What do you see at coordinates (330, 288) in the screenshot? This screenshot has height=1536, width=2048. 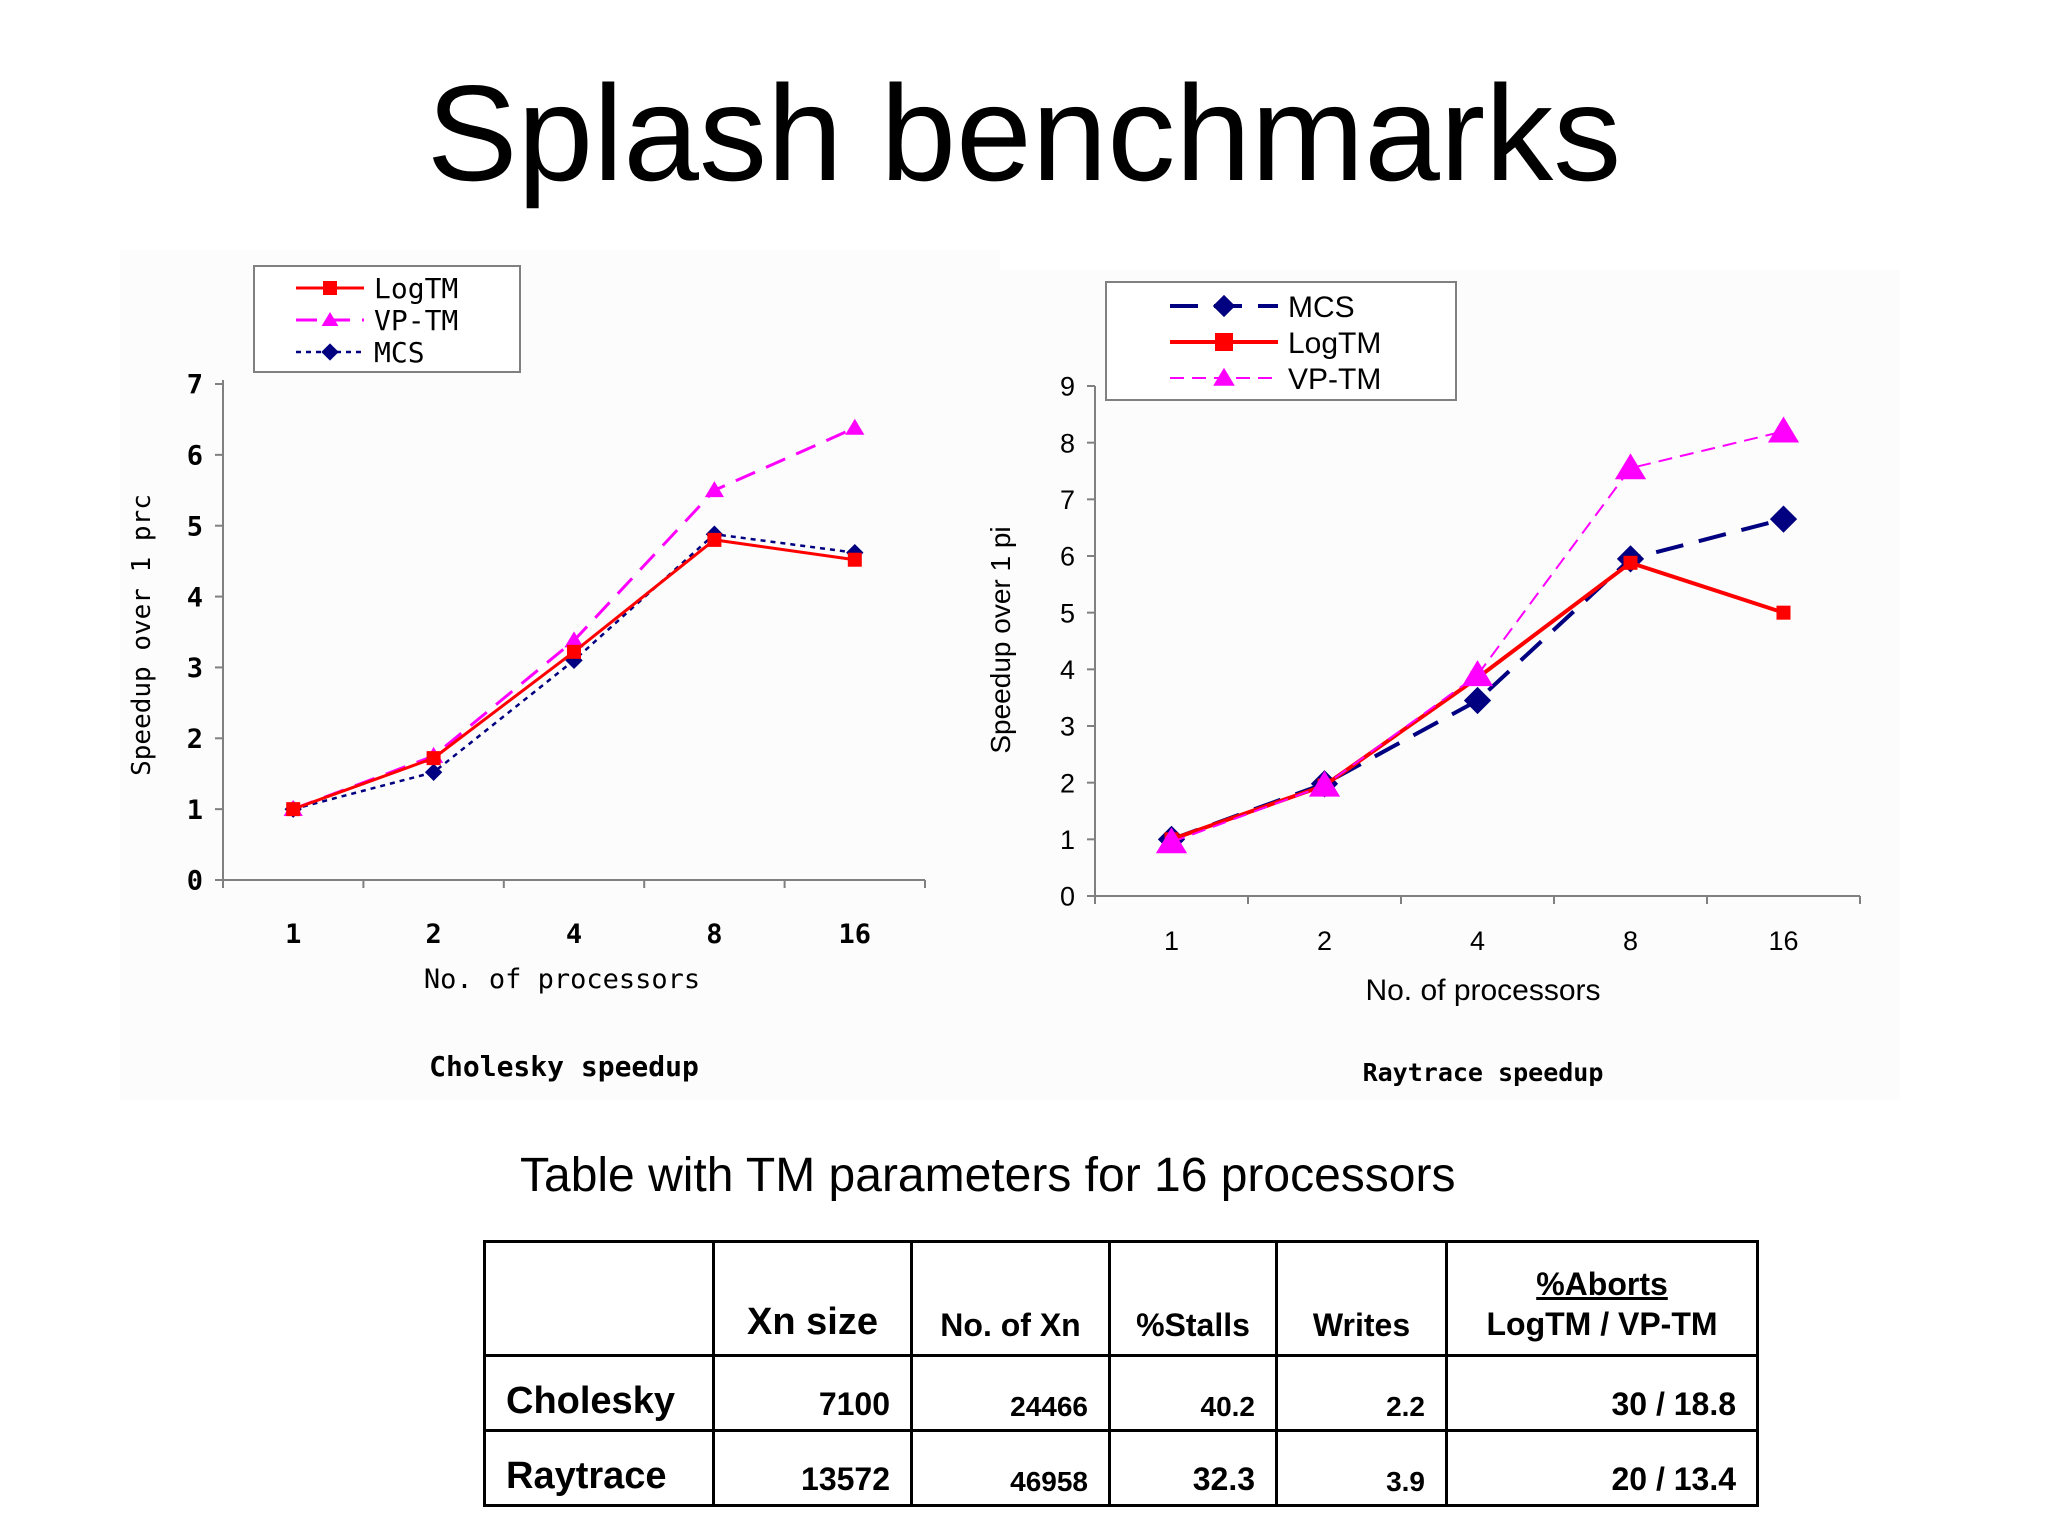 I see `cholesky-legend-marker-logtm` at bounding box center [330, 288].